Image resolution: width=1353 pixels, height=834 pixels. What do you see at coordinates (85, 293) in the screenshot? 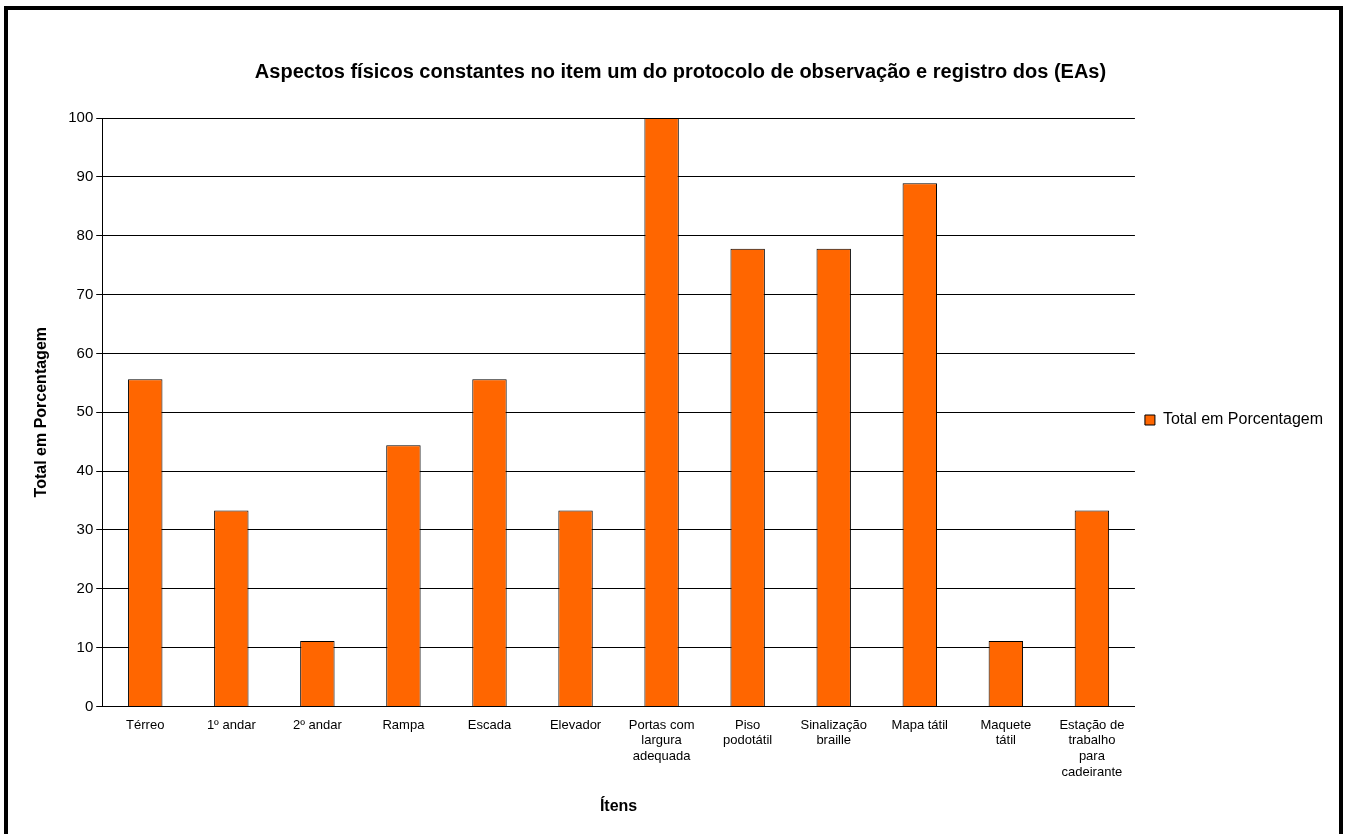
I see `y-tick-label: 70` at bounding box center [85, 293].